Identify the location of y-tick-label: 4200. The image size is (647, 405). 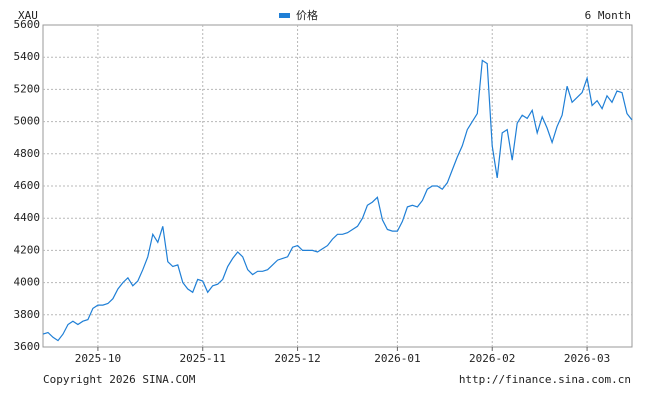
(27, 249).